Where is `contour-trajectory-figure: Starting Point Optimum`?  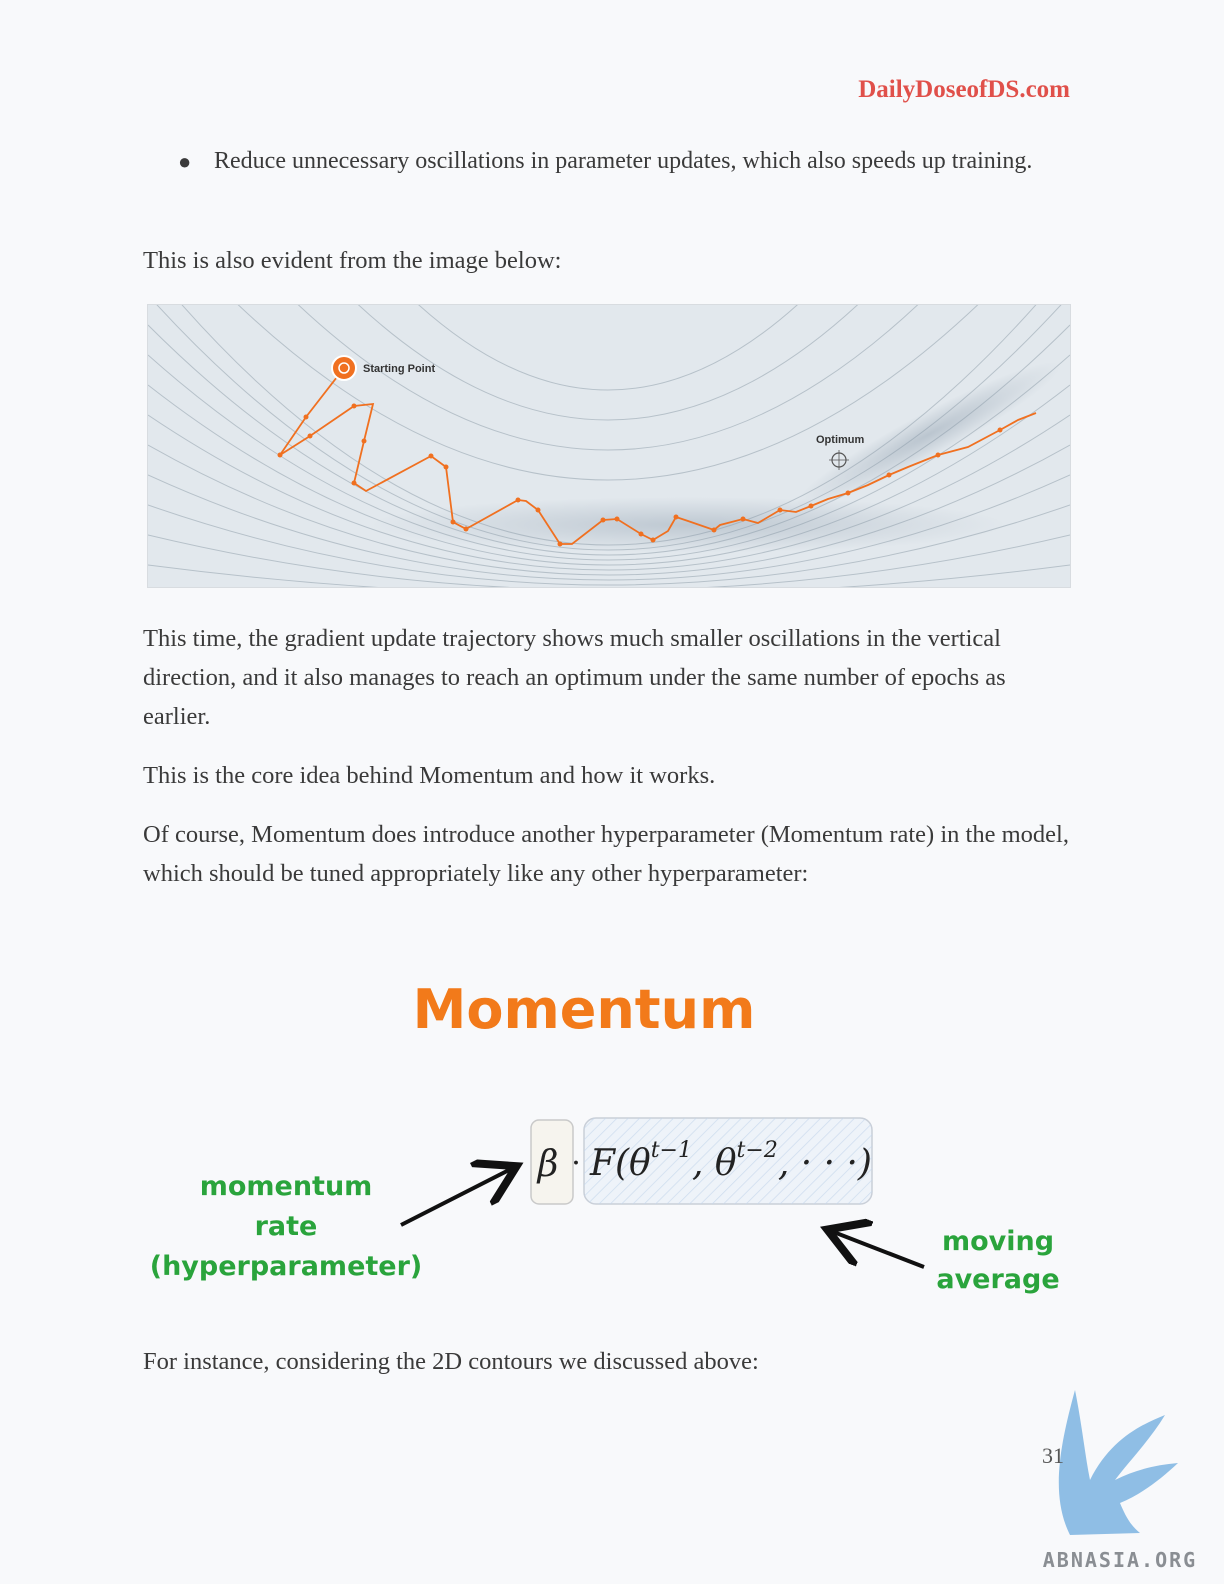 contour-trajectory-figure: Starting Point Optimum is located at coordinates (609, 446).